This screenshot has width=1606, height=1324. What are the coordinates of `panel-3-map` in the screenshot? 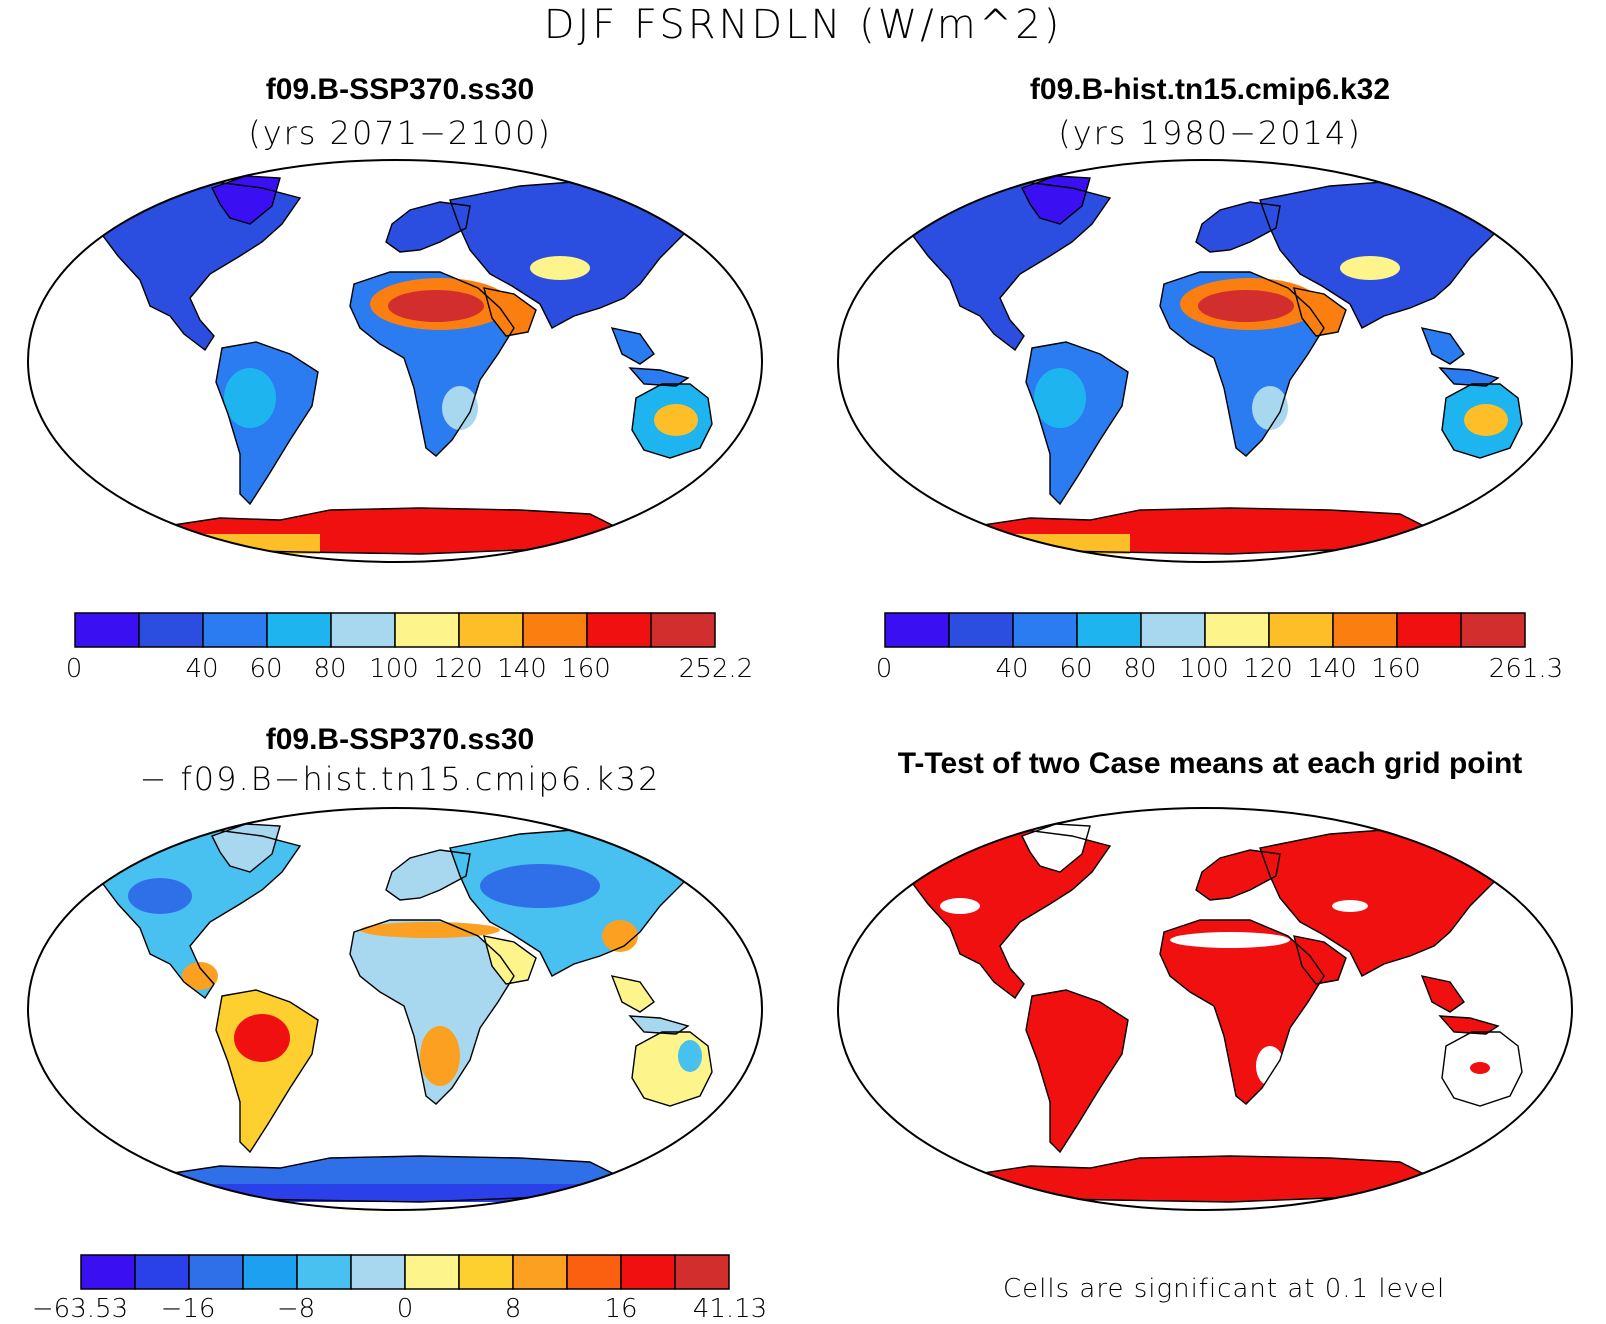 It's located at (395, 1009).